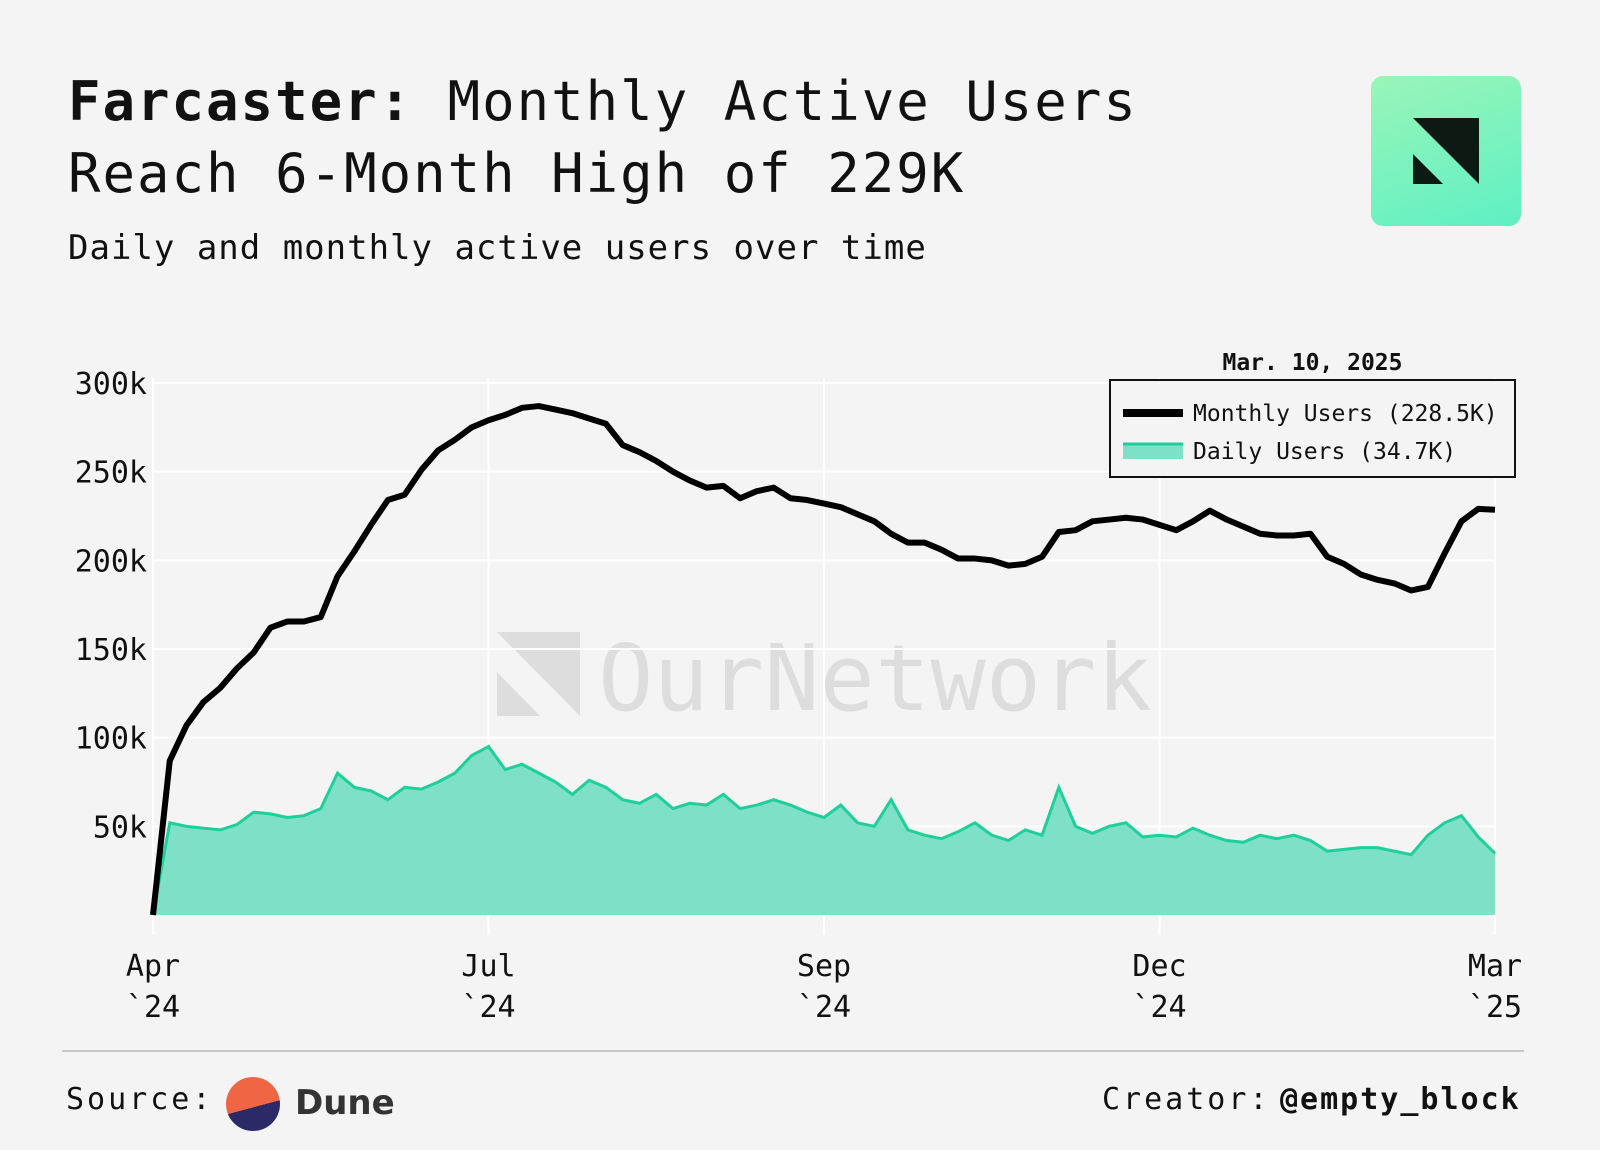  What do you see at coordinates (497, 248) in the screenshot?
I see `subtitle: Daily and monthly active users over time` at bounding box center [497, 248].